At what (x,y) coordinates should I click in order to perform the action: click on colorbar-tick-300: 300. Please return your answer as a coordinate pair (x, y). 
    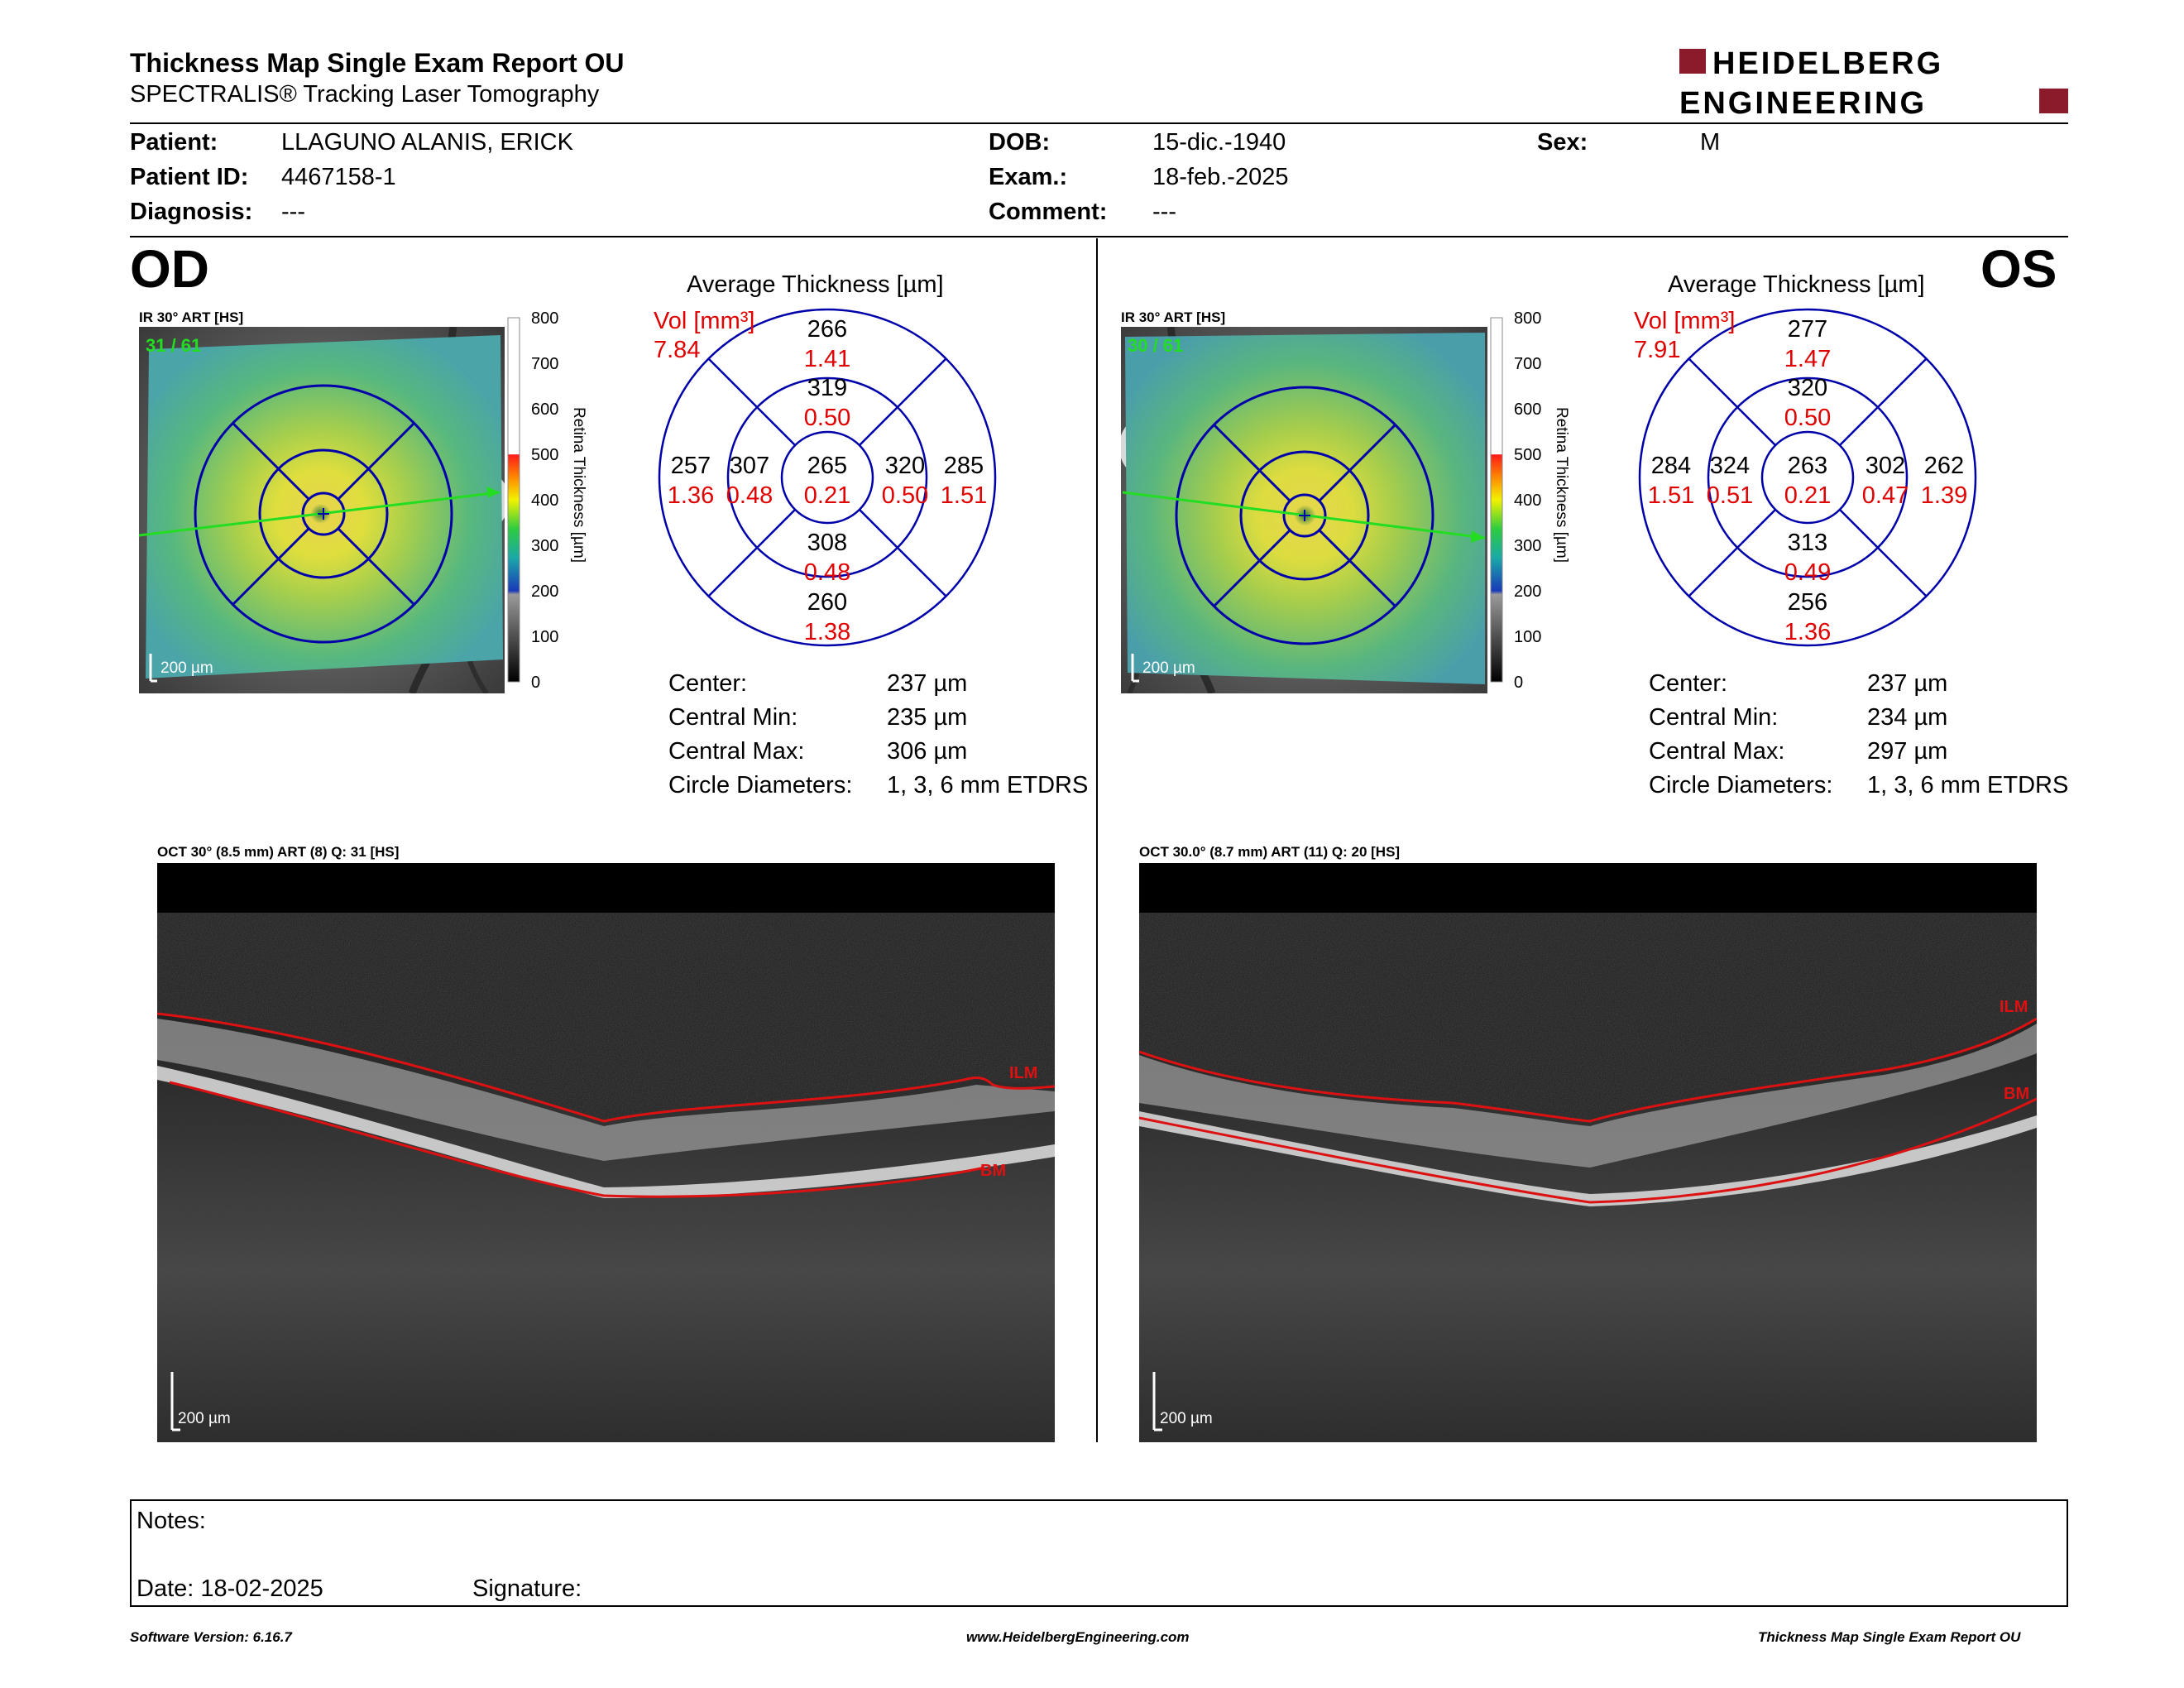
    Looking at the image, I should click on (544, 546).